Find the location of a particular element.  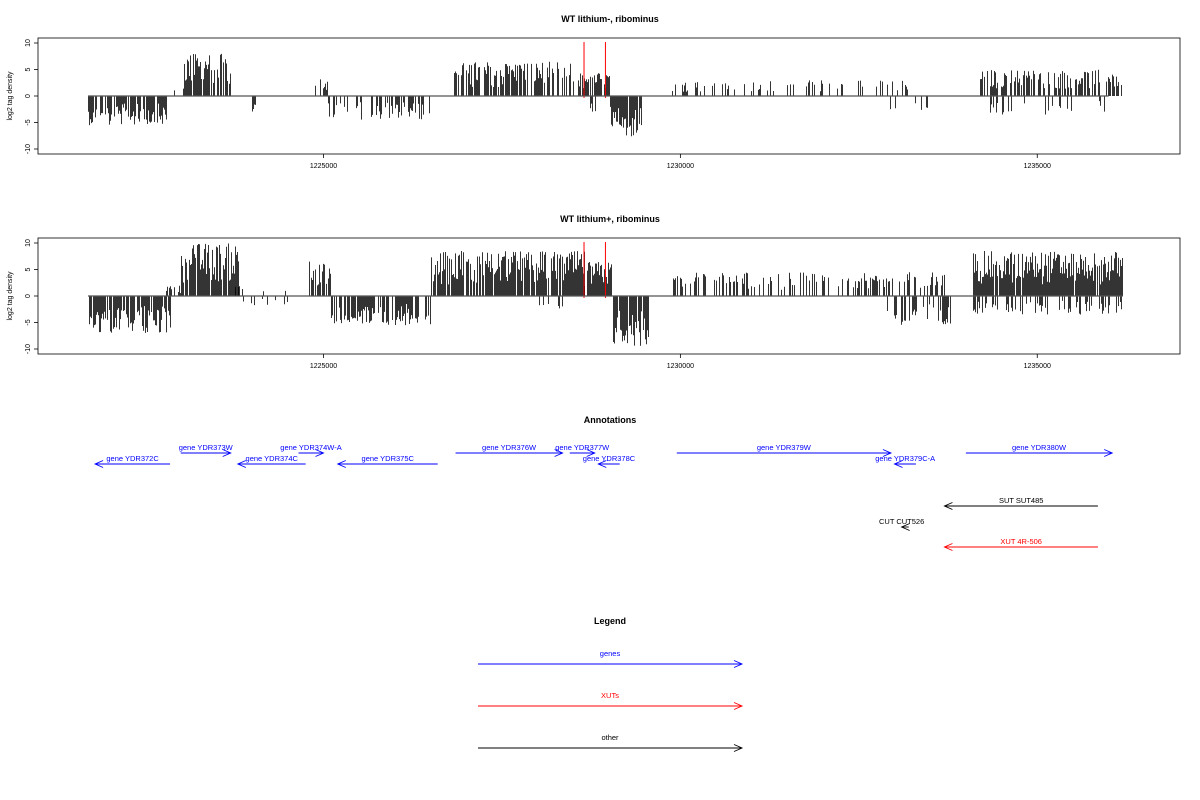

panel-title: WT lithium-, ribominus is located at coordinates (610, 19).